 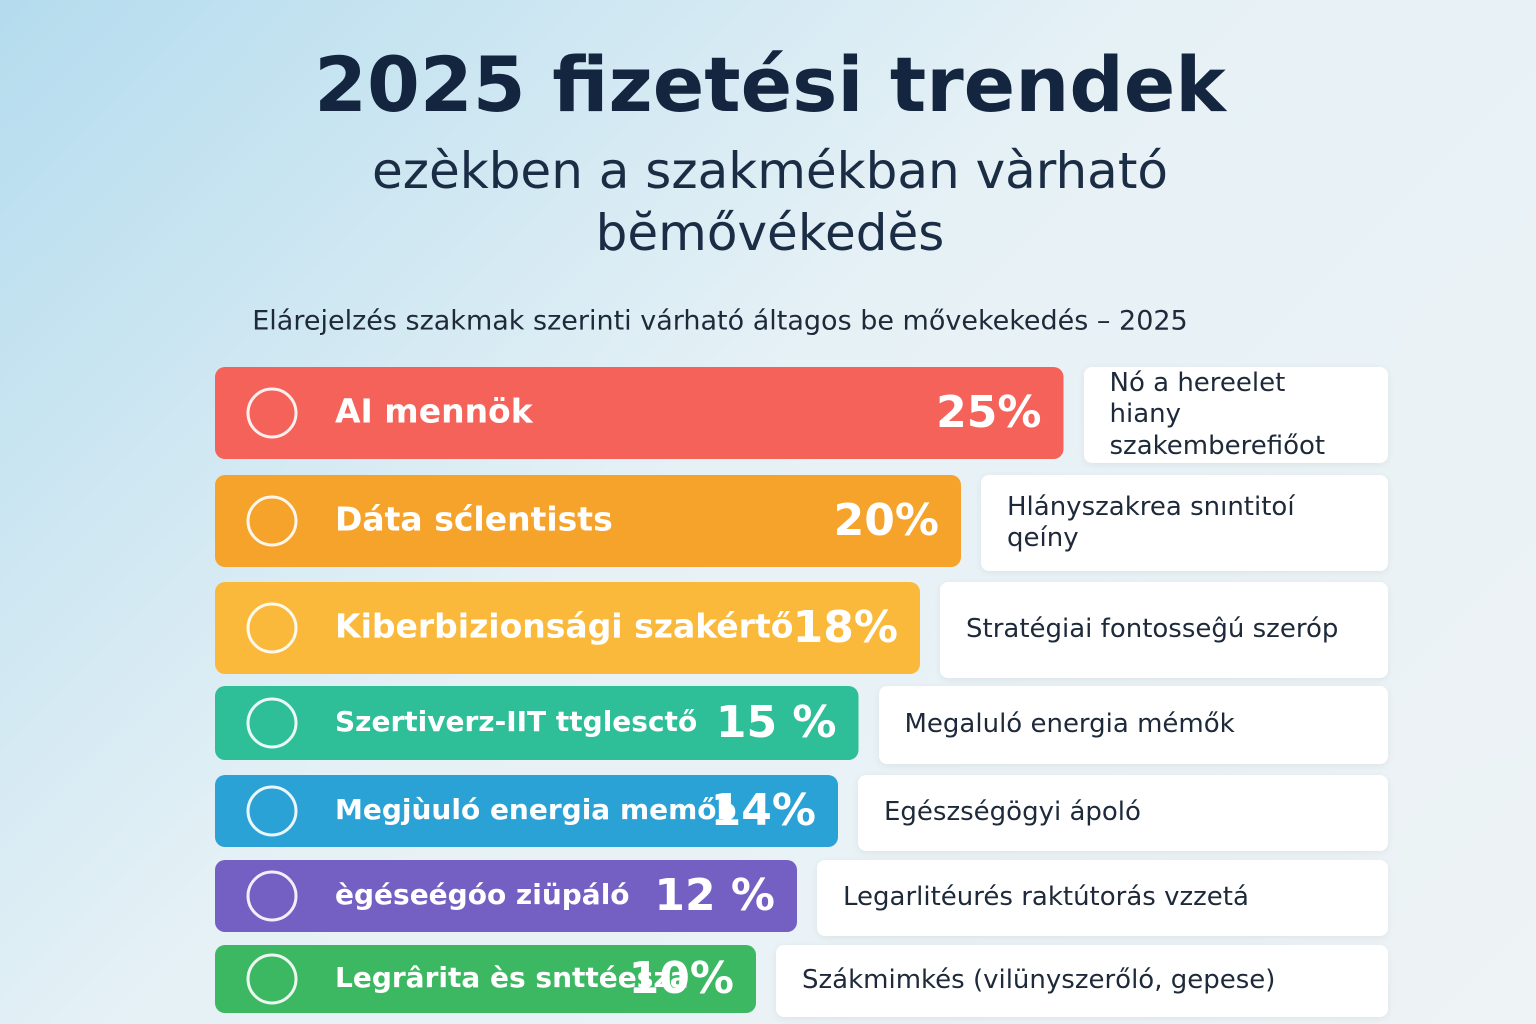 I want to click on bar-label: AI mennök, so click(x=434, y=411).